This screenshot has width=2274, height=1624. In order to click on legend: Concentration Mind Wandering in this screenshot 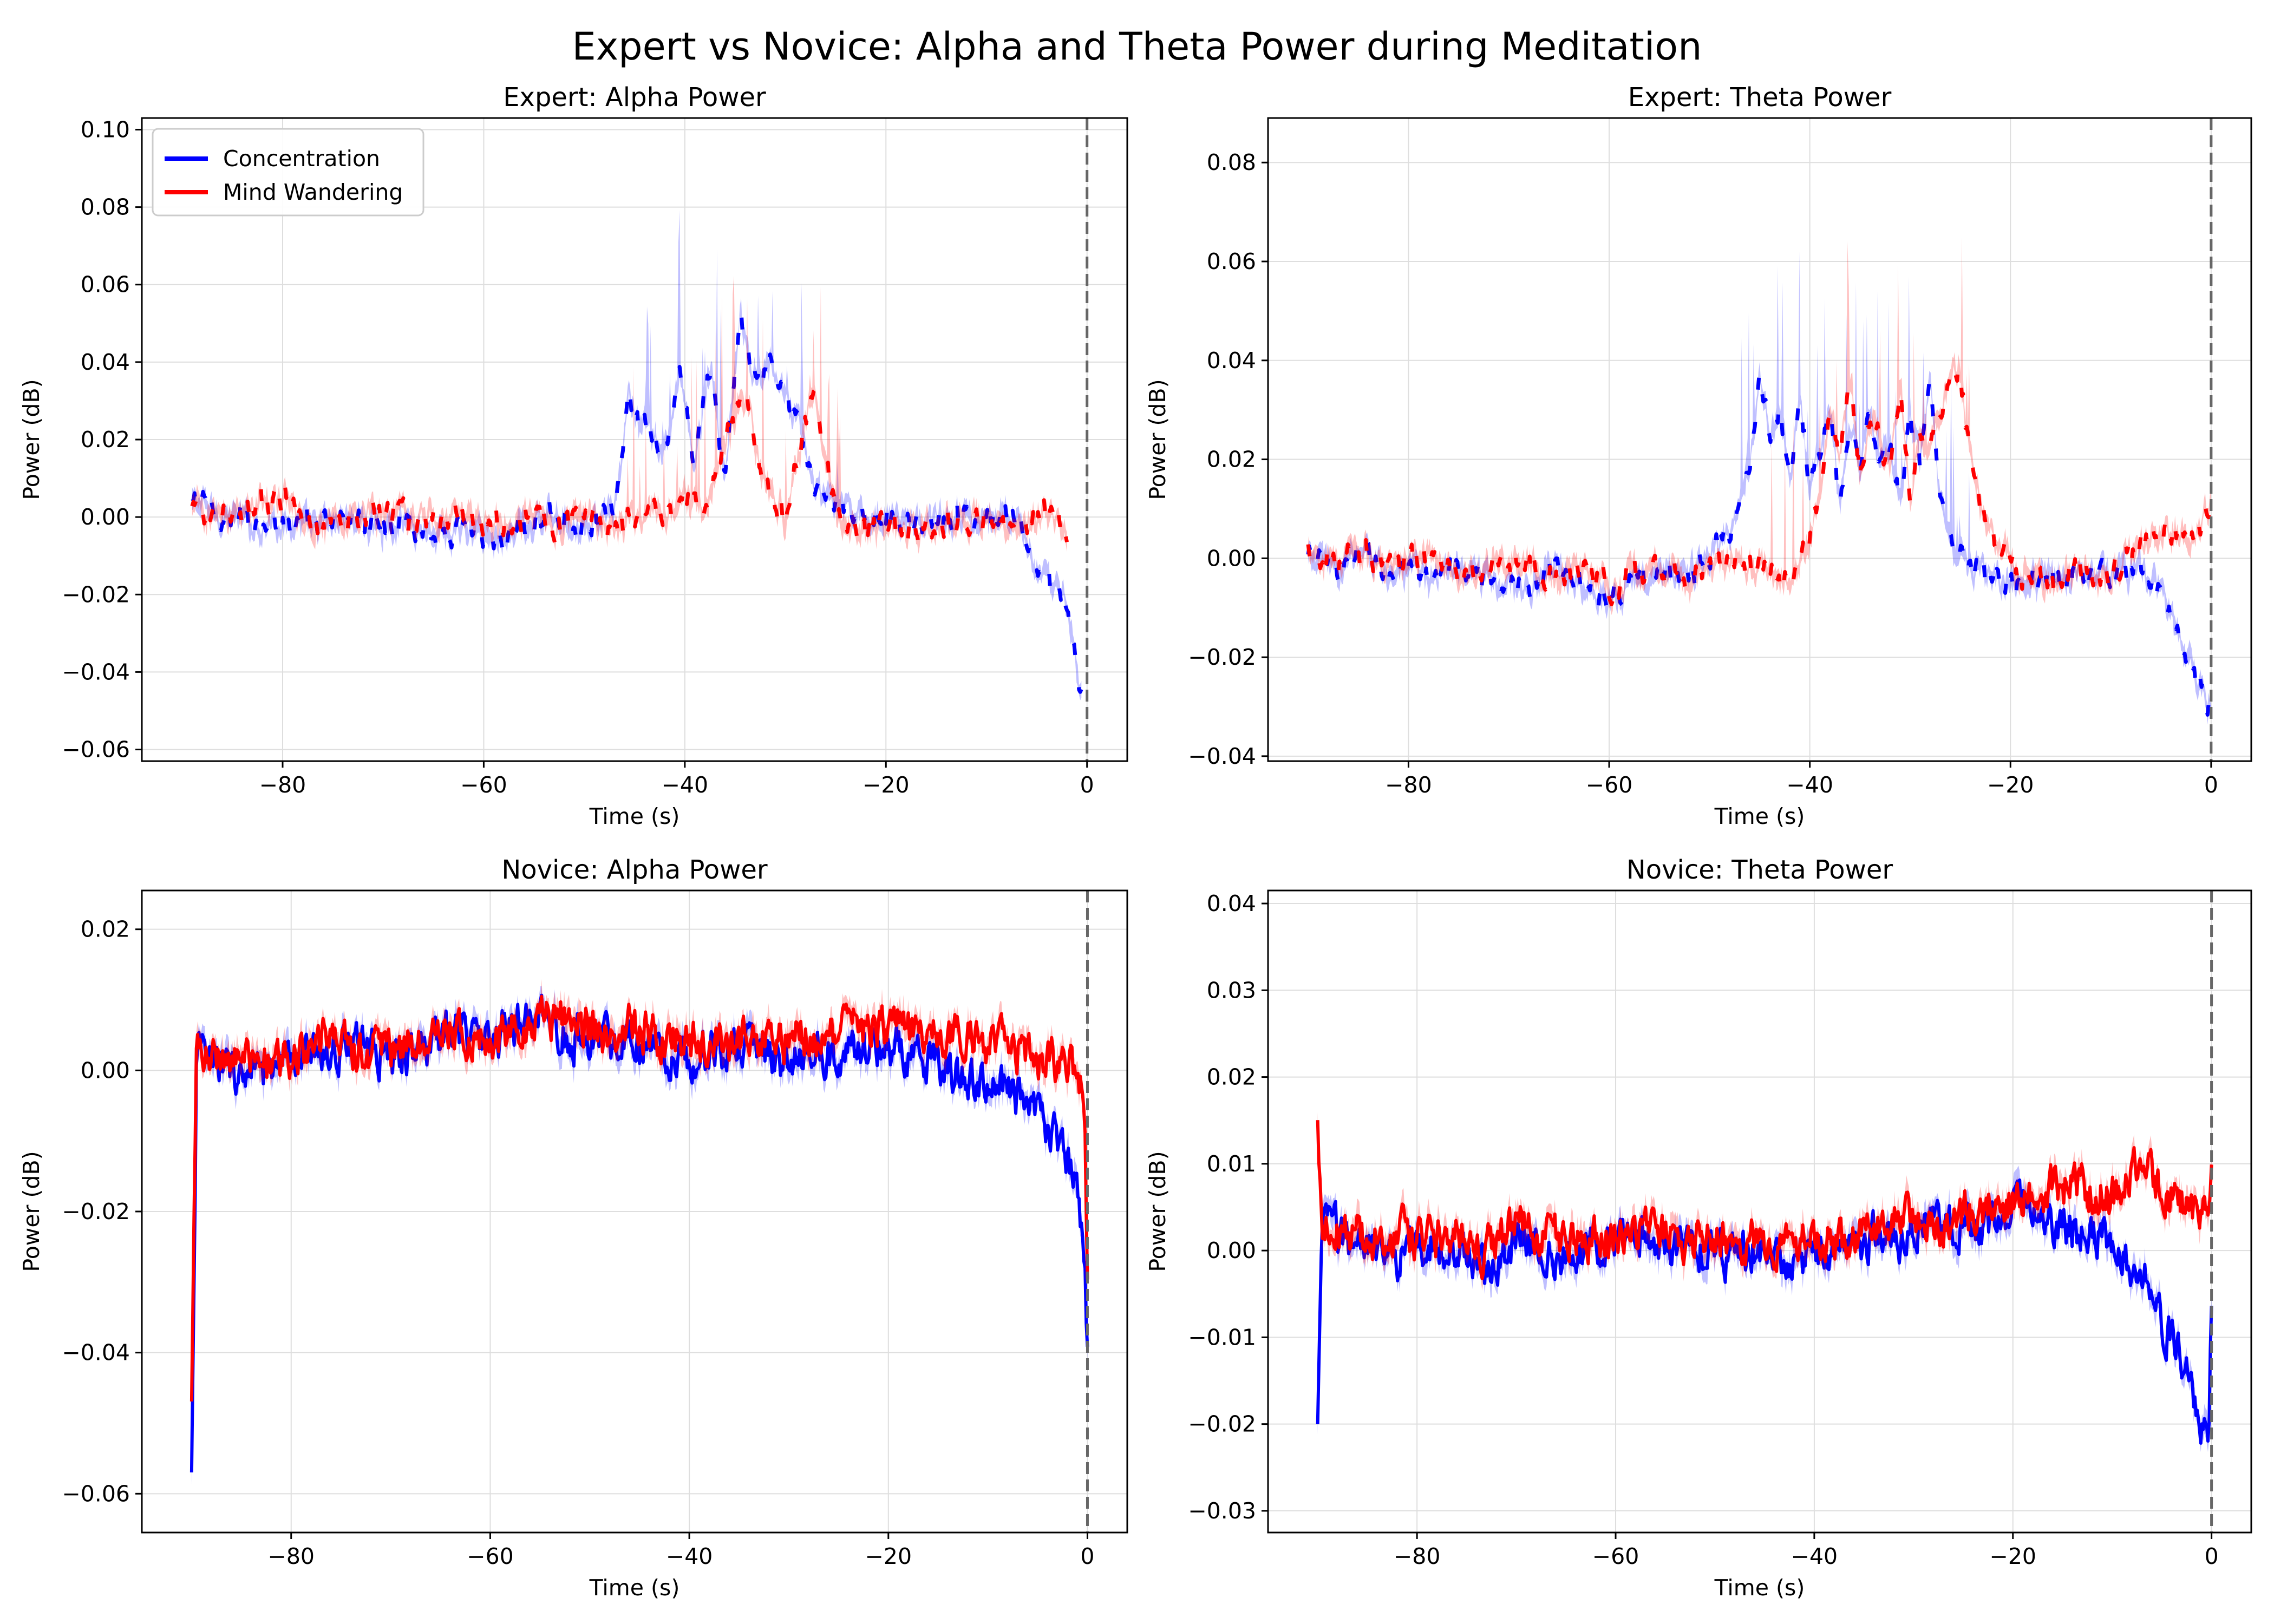, I will do `click(288, 172)`.